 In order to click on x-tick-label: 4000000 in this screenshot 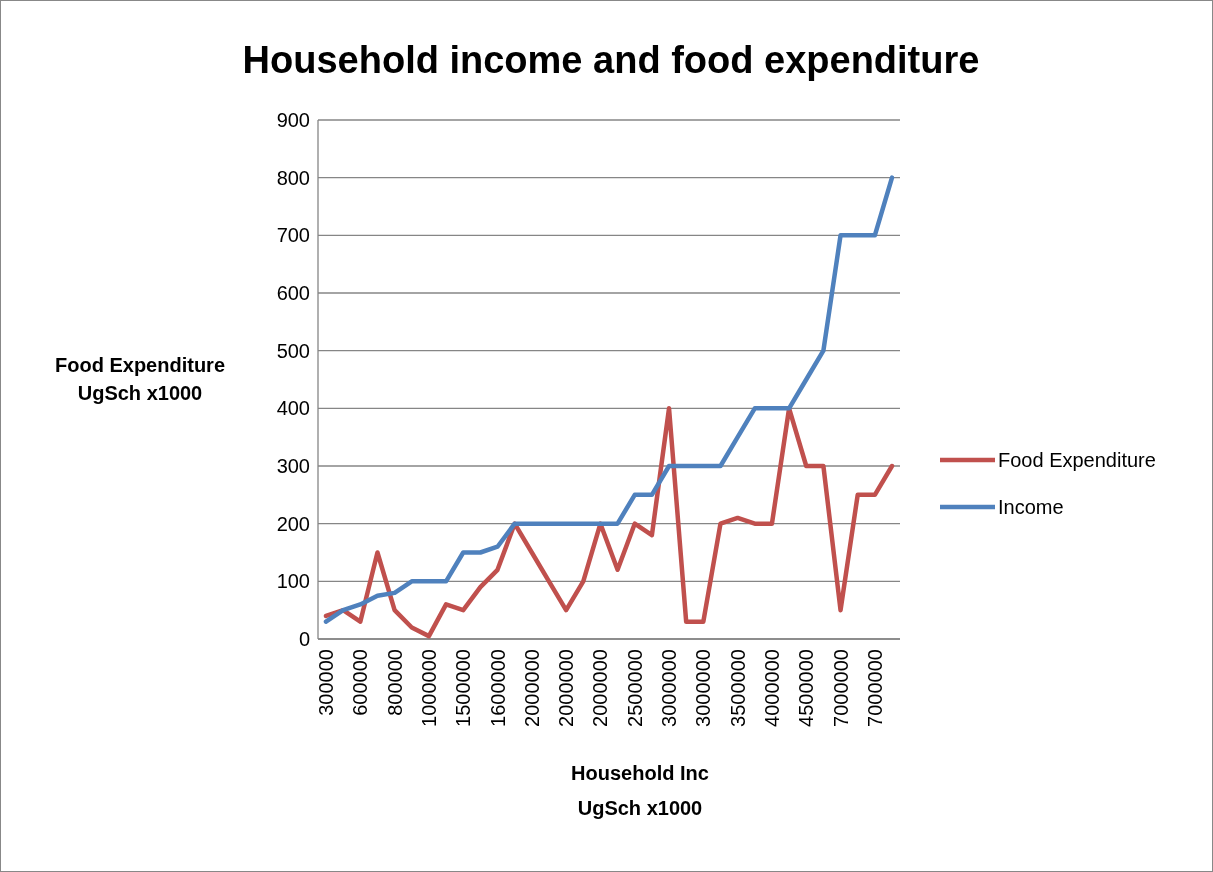, I will do `click(771, 688)`.